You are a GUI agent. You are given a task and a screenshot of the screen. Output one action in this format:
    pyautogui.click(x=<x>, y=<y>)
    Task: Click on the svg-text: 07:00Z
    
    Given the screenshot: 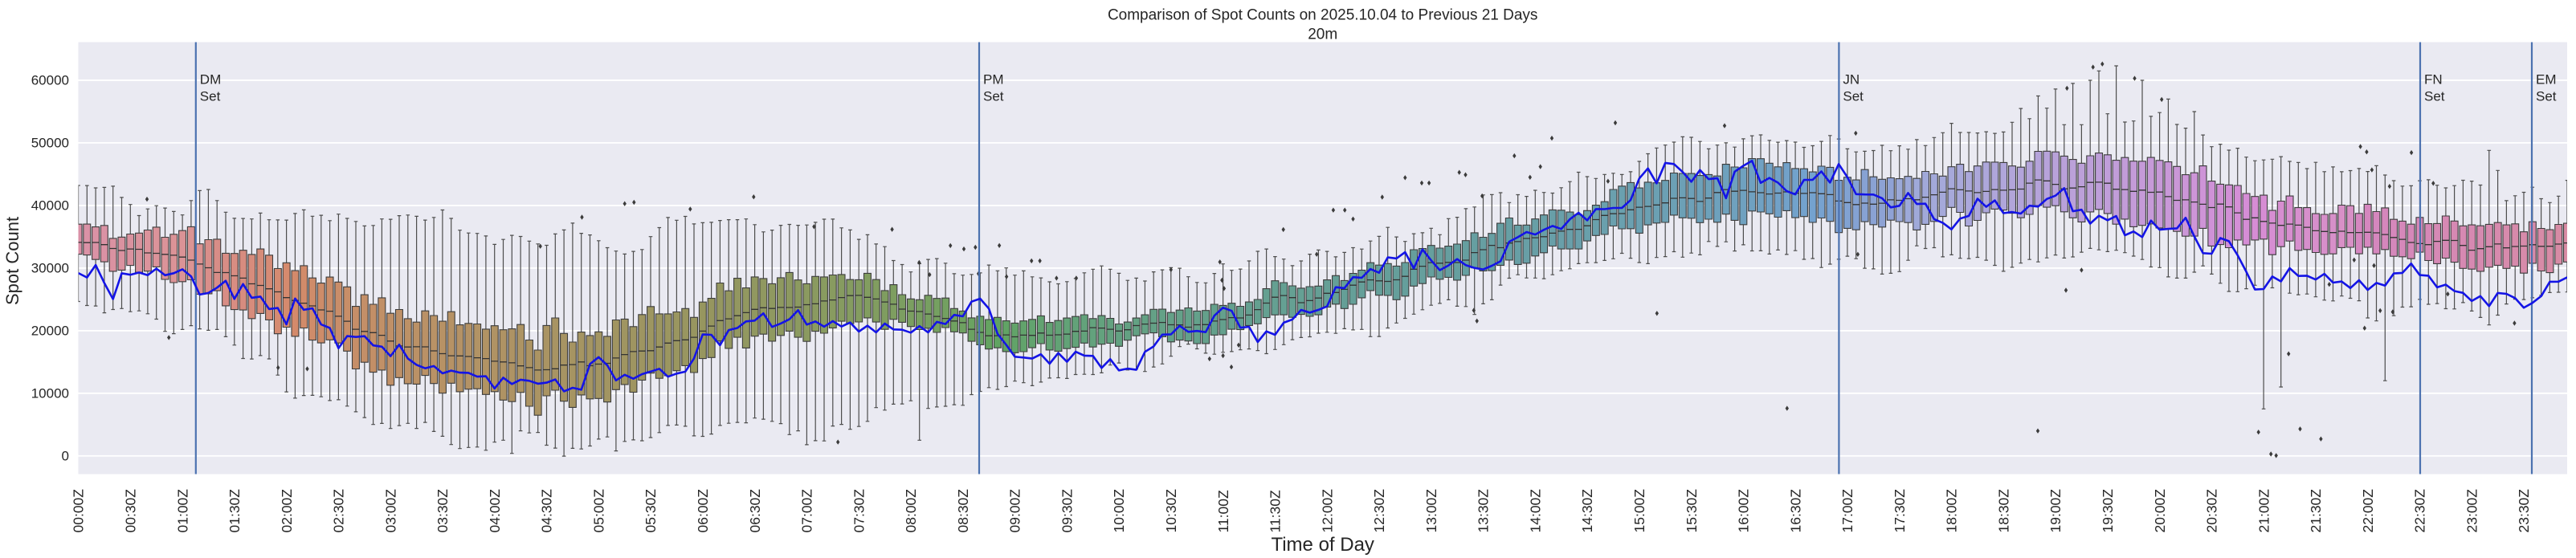 What is the action you would take?
    pyautogui.click(x=807, y=511)
    